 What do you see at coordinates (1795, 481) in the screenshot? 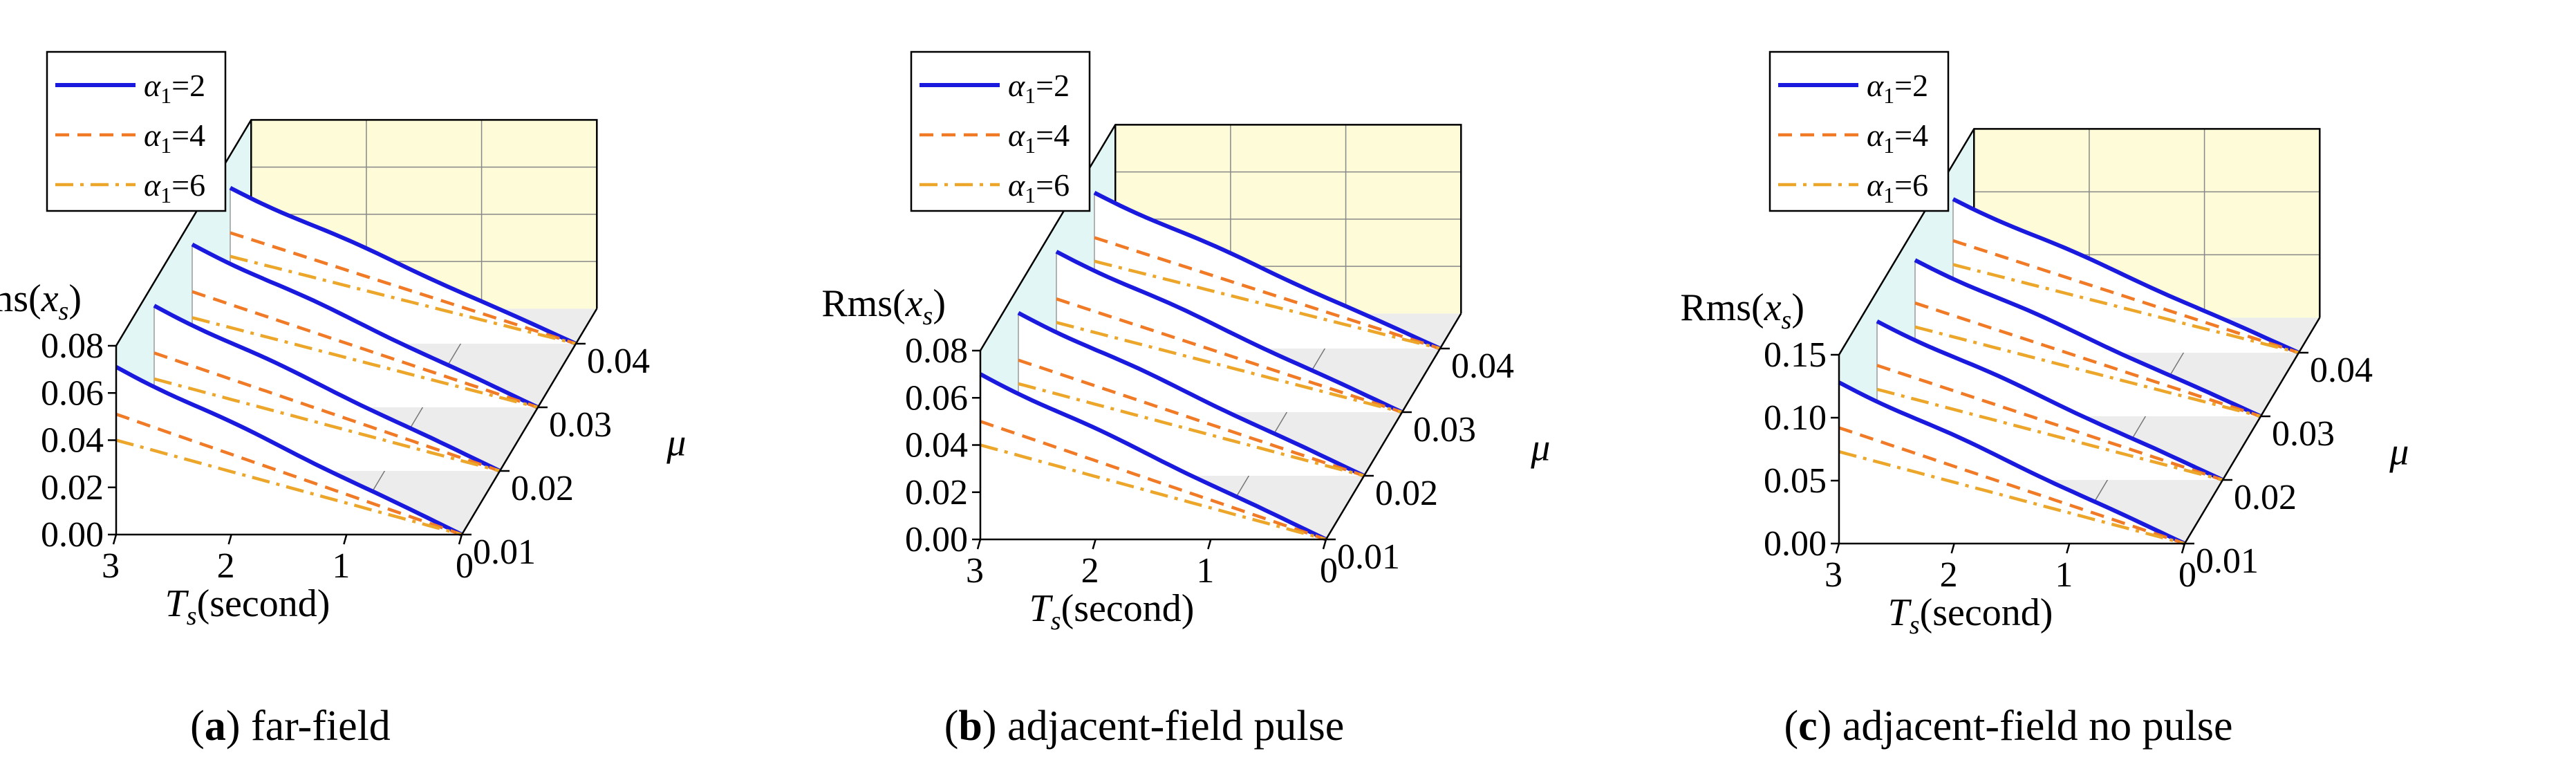
I see `z-tick-label: 0.05` at bounding box center [1795, 481].